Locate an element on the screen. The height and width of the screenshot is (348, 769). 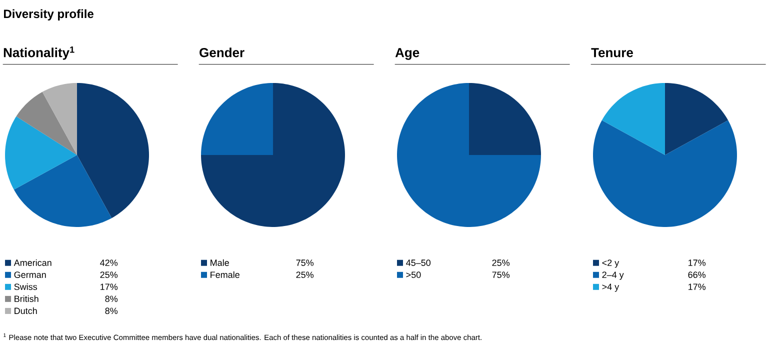
legend-label: 2–4 y is located at coordinates (613, 276).